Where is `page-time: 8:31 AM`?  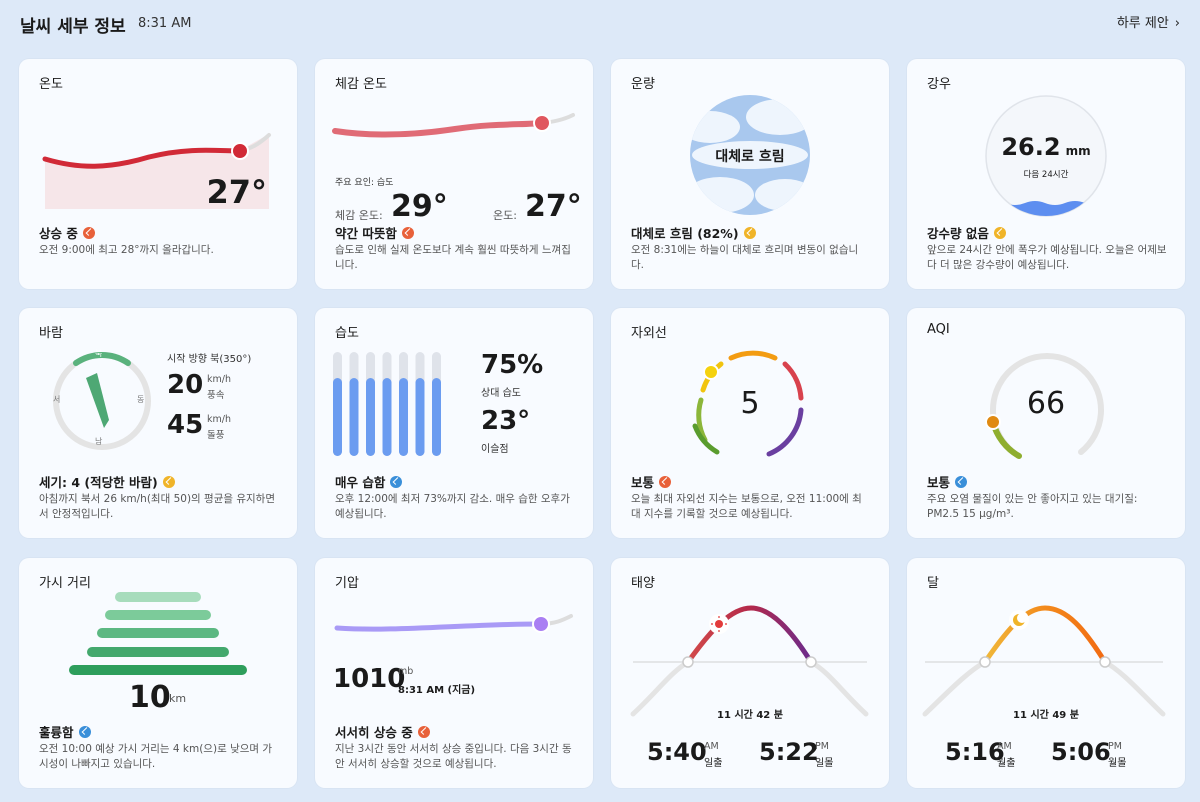
page-time: 8:31 AM is located at coordinates (165, 23).